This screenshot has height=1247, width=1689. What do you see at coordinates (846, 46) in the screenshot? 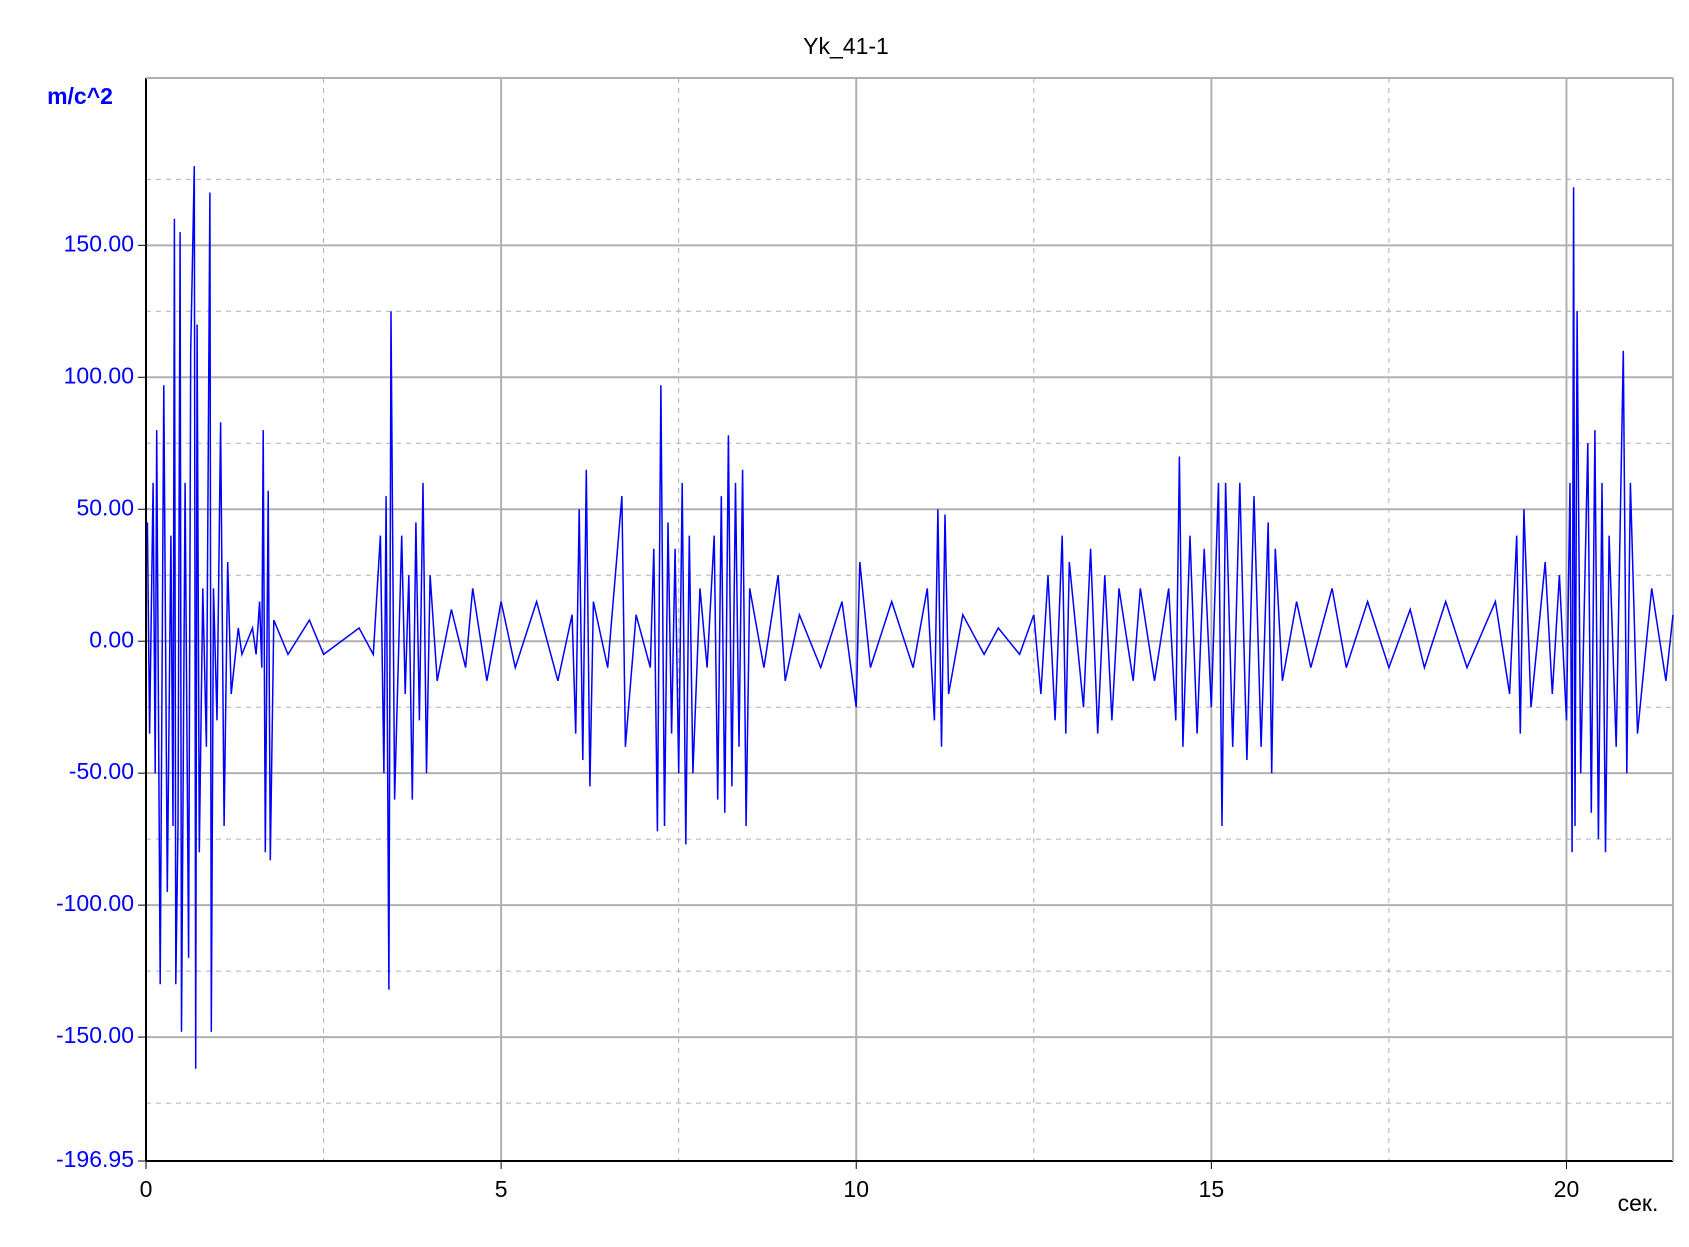
I see `chart-title: Yk_41-1` at bounding box center [846, 46].